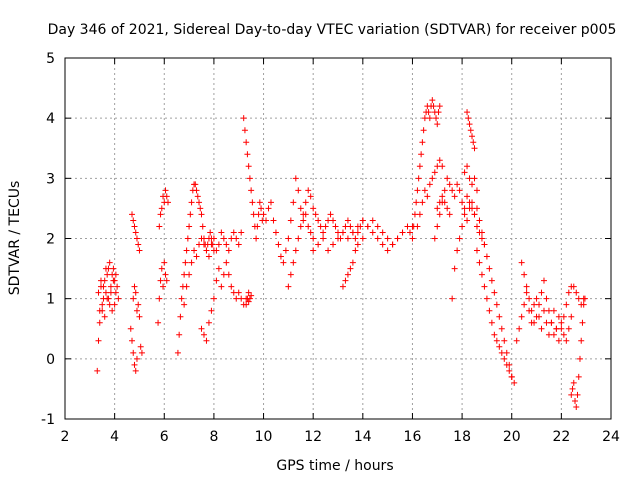 This screenshot has height=480, width=640. What do you see at coordinates (164, 437) in the screenshot?
I see `x-tick-label: 6` at bounding box center [164, 437].